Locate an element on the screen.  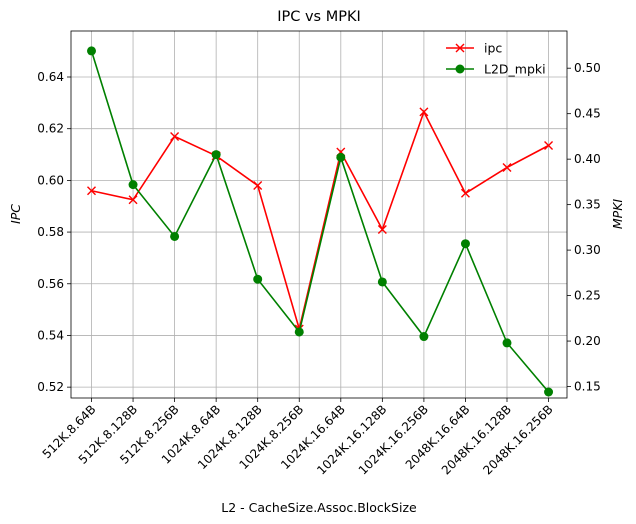
chart-title: IPC vs MPKI is located at coordinates (319, 17).